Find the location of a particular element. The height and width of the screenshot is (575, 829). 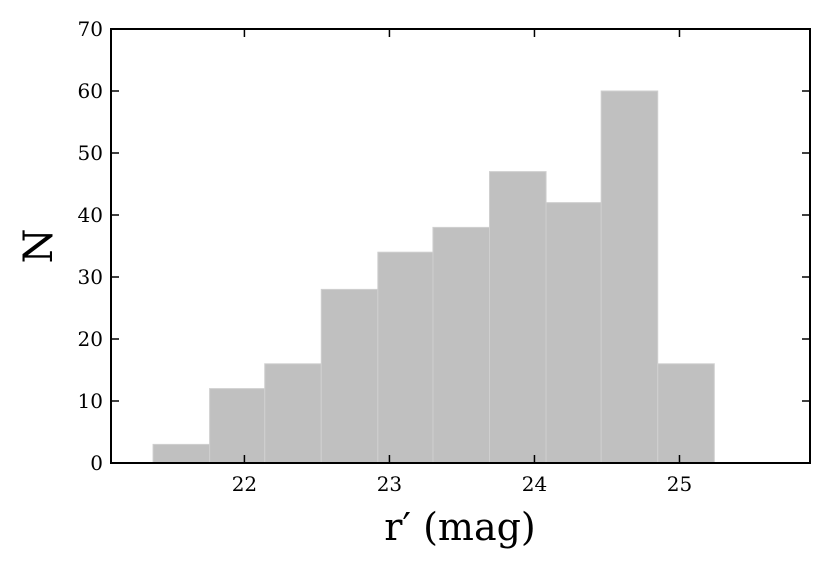

x-axis-label: r′ (mag) is located at coordinates (460, 527).